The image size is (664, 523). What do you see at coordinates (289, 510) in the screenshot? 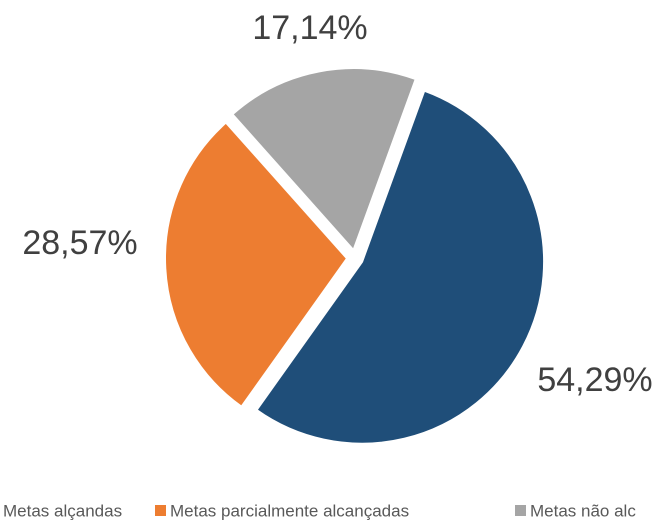
I see `legend-label: Metas parcialmente alcançadas` at bounding box center [289, 510].